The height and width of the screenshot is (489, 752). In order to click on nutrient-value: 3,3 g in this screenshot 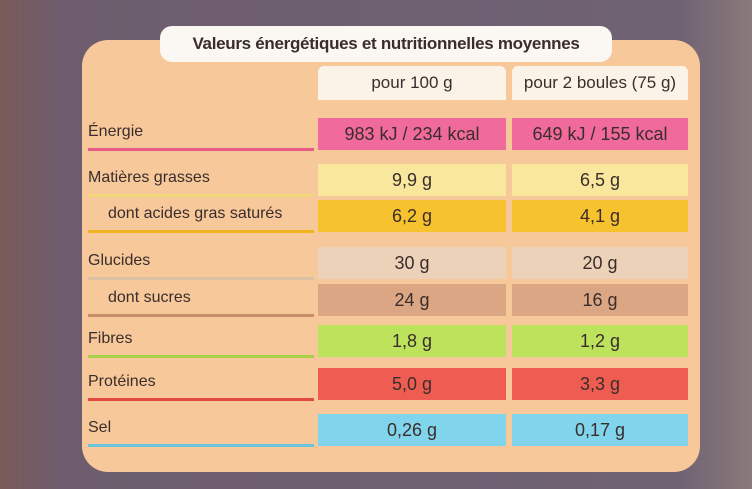, I will do `click(600, 384)`.